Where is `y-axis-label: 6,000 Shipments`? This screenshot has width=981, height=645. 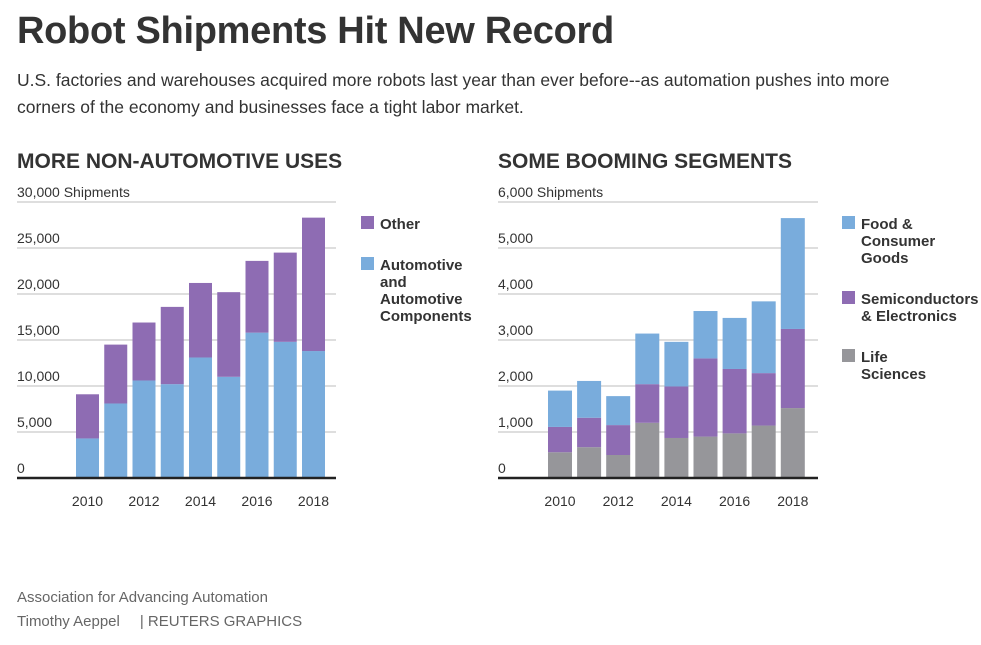
y-axis-label: 6,000 Shipments is located at coordinates (550, 192).